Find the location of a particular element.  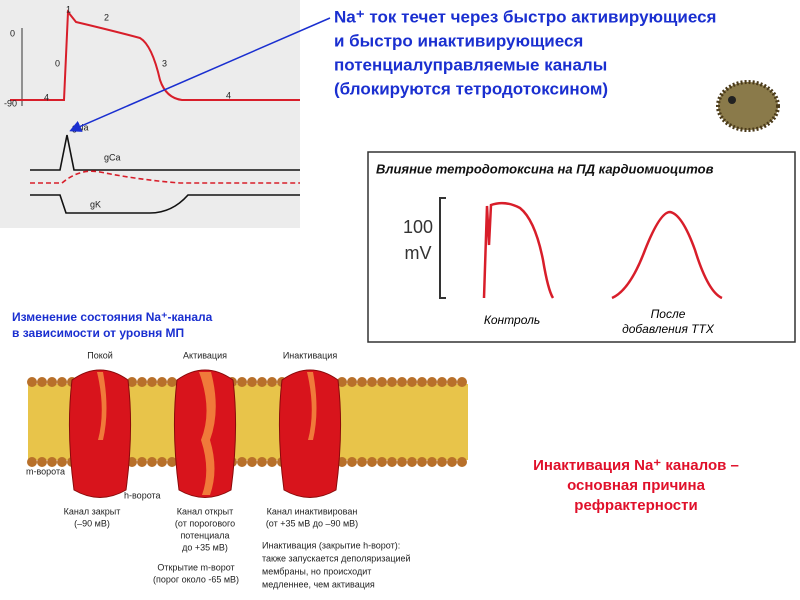

caption: (–90 мВ) is located at coordinates (92, 523).